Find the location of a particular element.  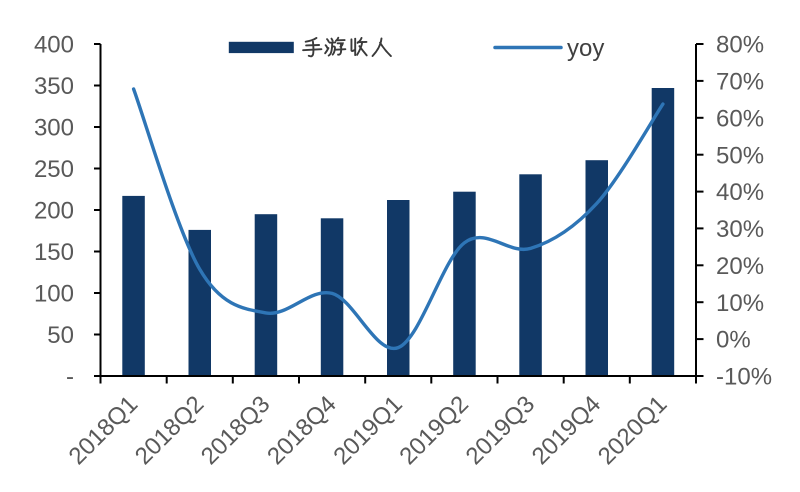

svg-text: 150 is located at coordinates (54, 252).